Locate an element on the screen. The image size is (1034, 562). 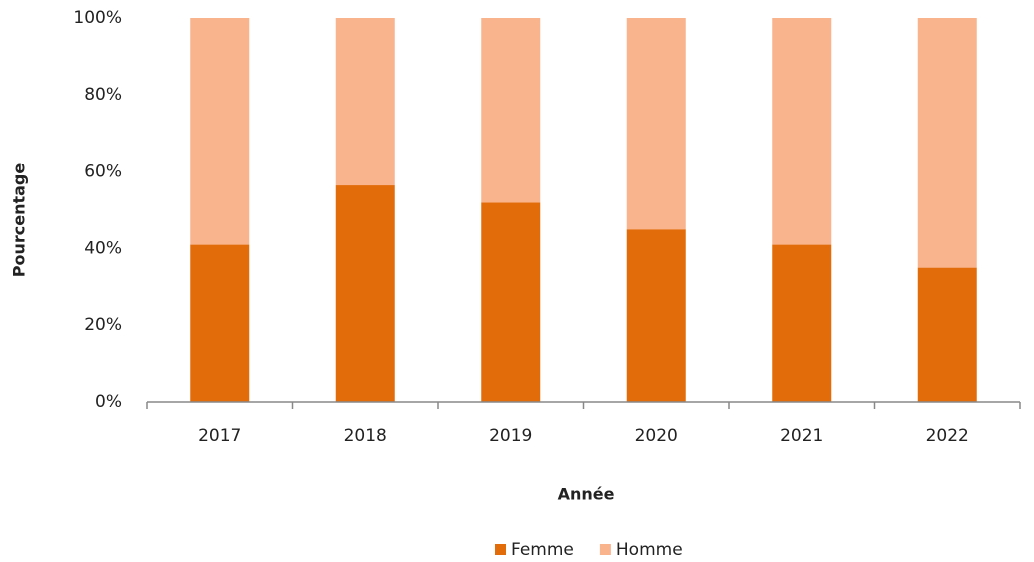
y-tick-label: 100% is located at coordinates (97, 18).